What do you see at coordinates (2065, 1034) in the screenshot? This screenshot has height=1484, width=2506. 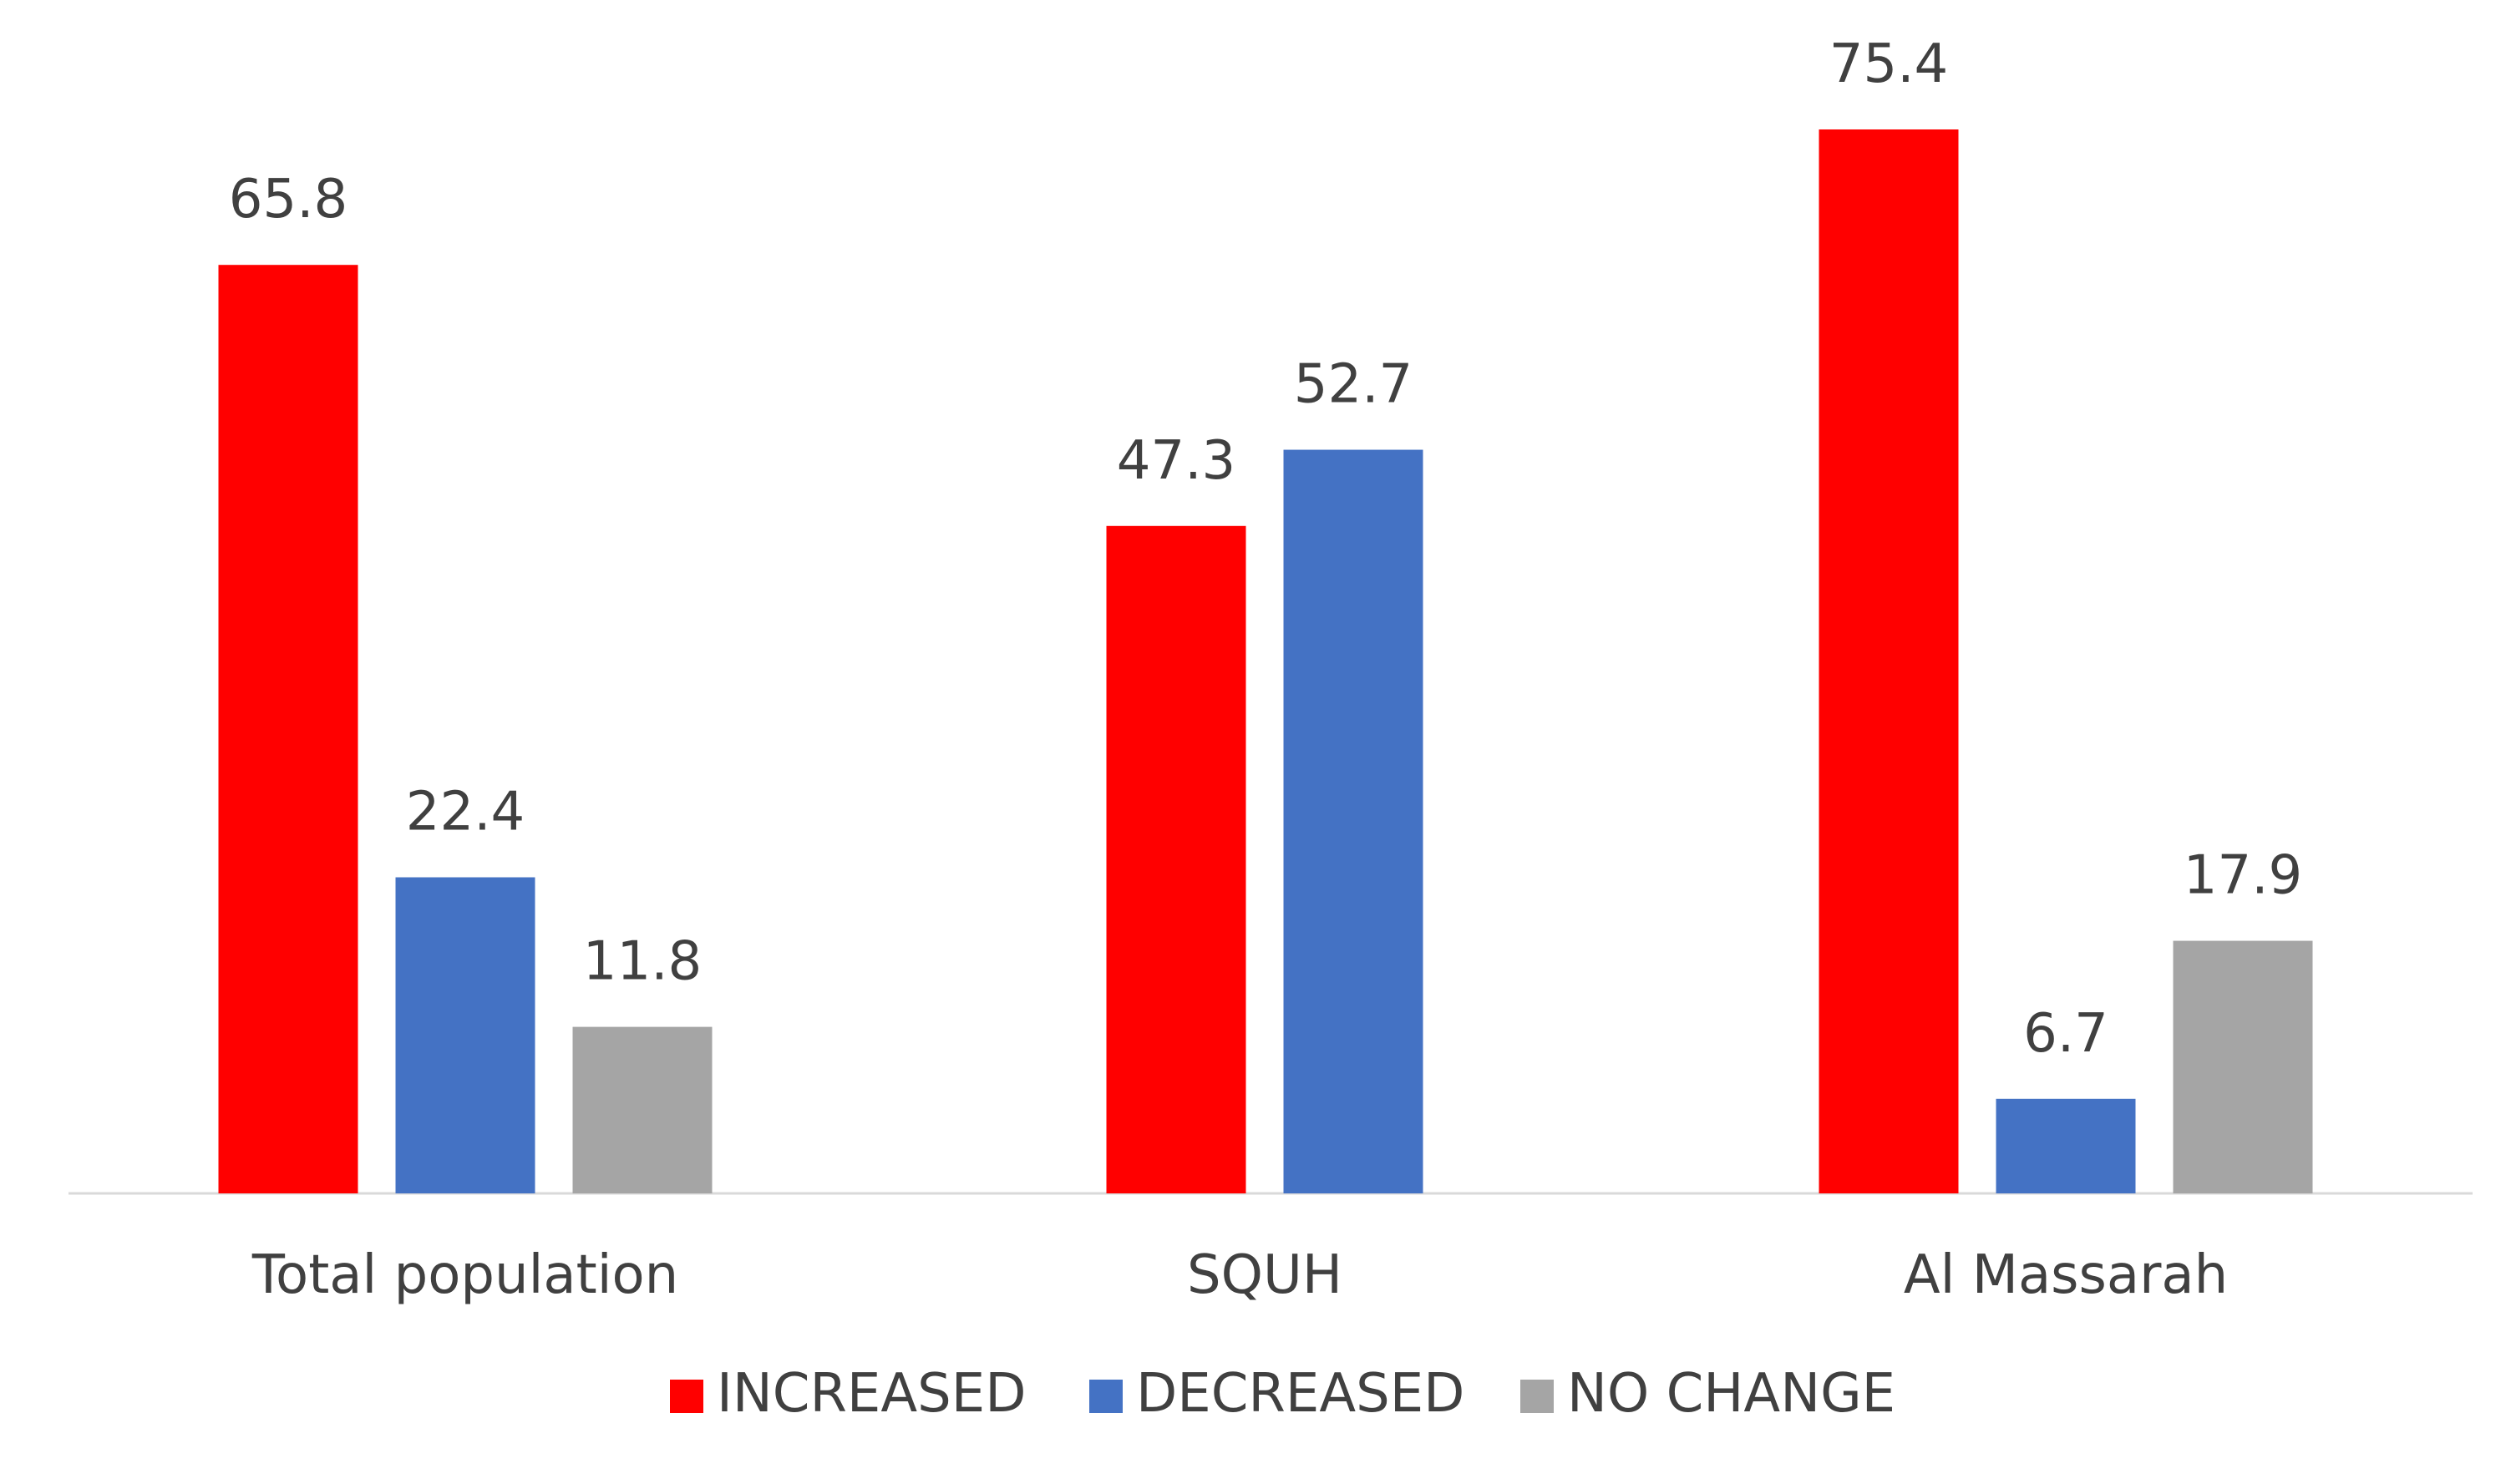 I see `data-label-al-massarah-decreased: 6.7` at bounding box center [2065, 1034].